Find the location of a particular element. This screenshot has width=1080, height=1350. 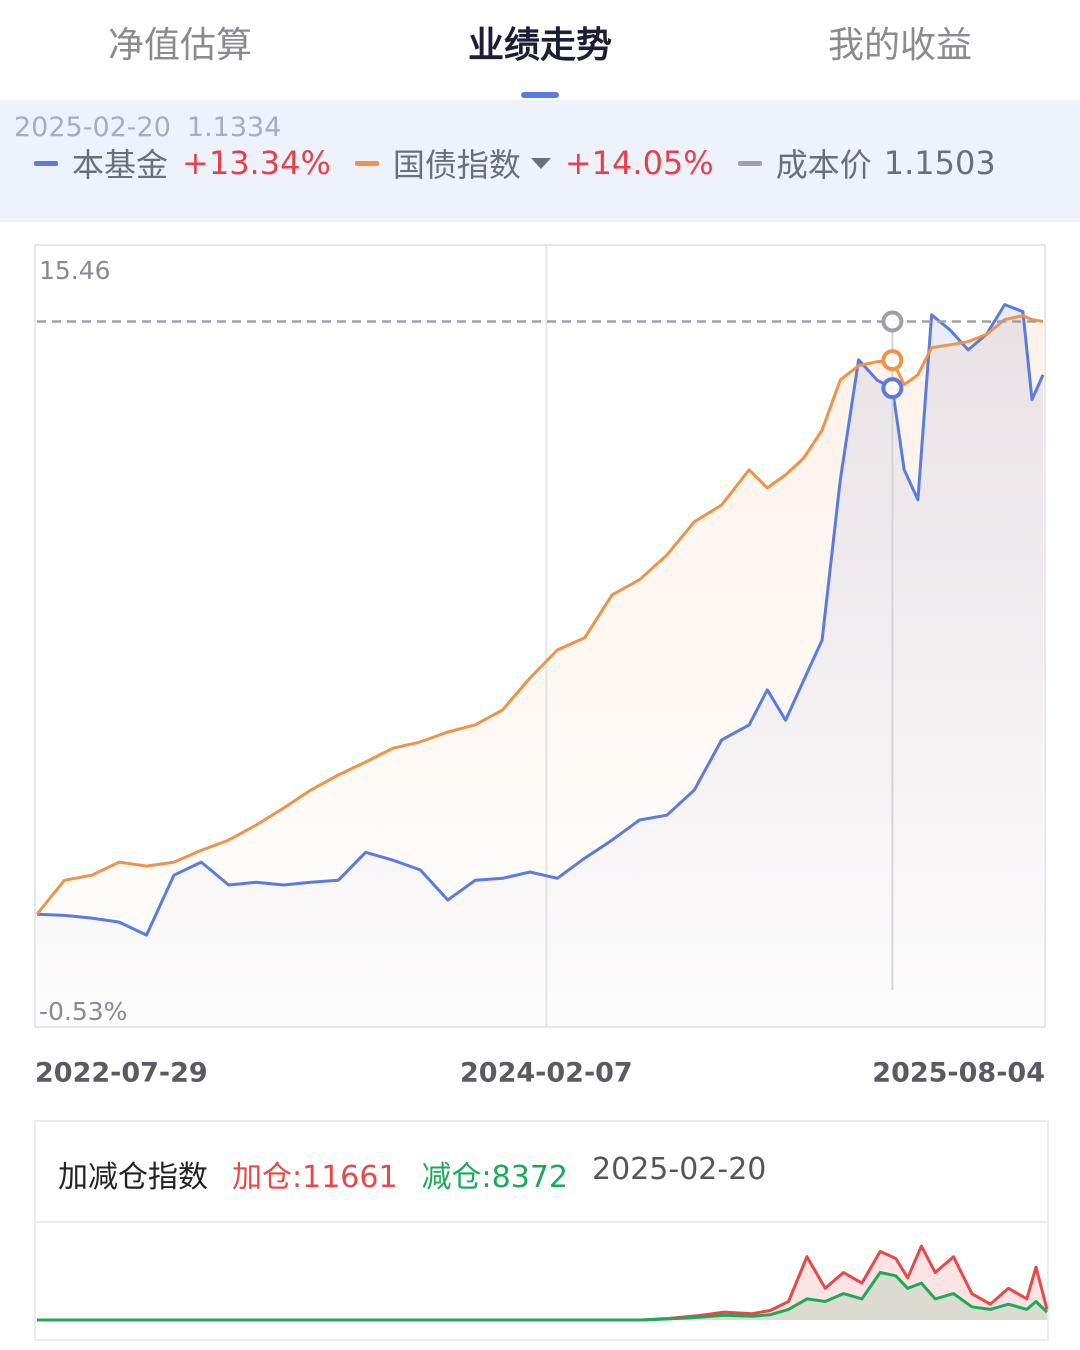

dropdown-icon is located at coordinates (540, 163).